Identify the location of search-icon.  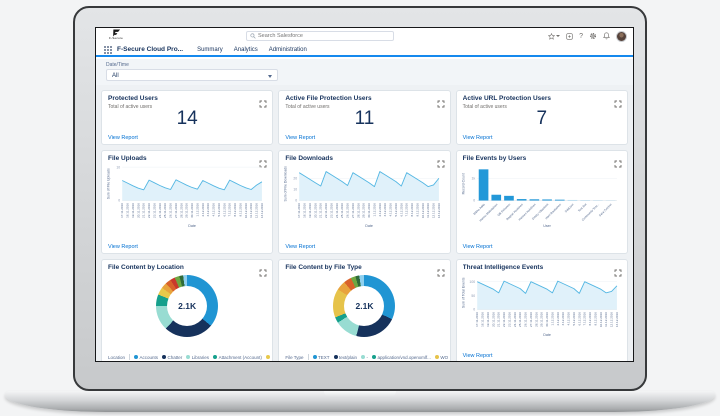
(253, 36).